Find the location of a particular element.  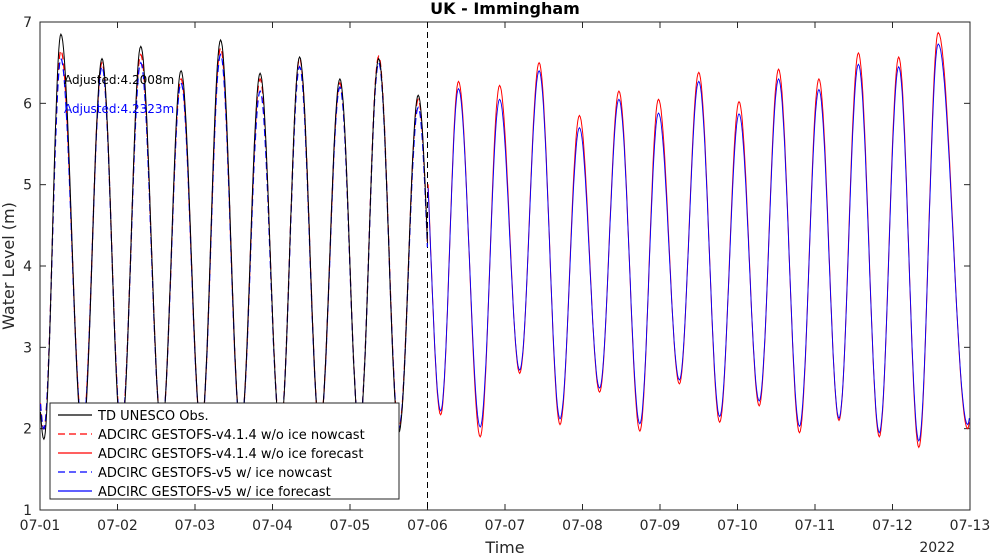

x-tick-label-3: 07-04 is located at coordinates (272, 526).